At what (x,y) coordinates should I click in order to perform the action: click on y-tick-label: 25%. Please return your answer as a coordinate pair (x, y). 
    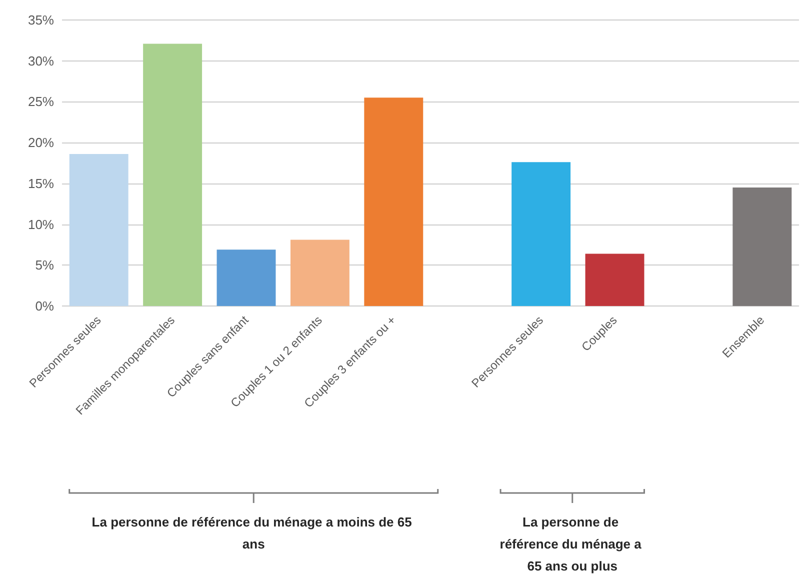
    Looking at the image, I should click on (41, 102).